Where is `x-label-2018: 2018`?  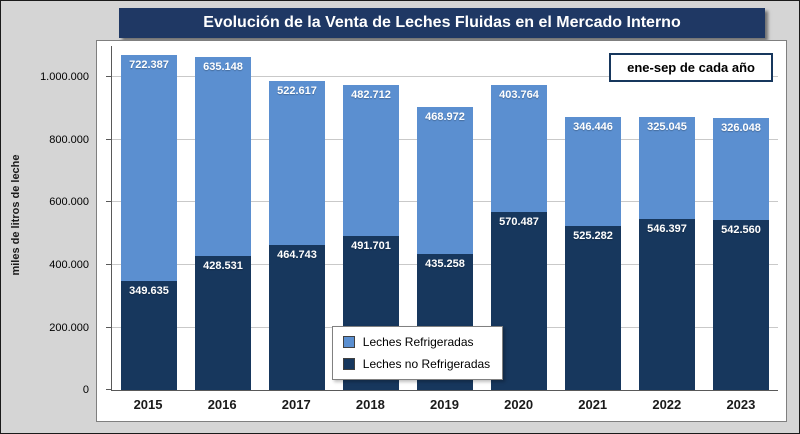
x-label-2018: 2018 is located at coordinates (370, 404).